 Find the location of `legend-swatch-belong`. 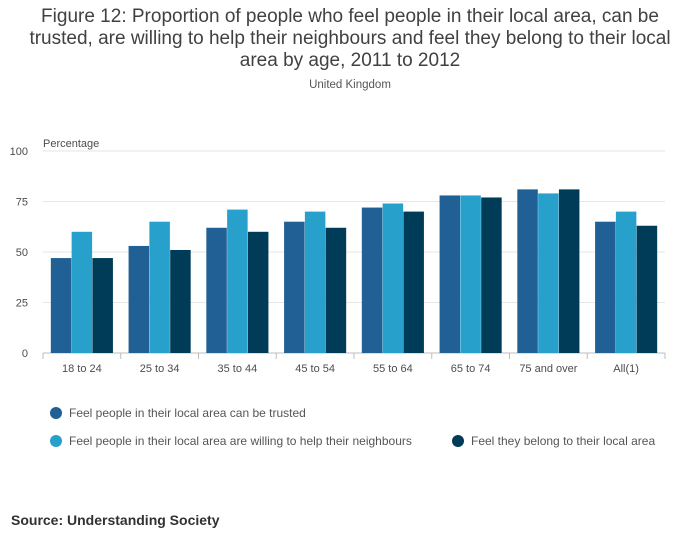

legend-swatch-belong is located at coordinates (458, 441).